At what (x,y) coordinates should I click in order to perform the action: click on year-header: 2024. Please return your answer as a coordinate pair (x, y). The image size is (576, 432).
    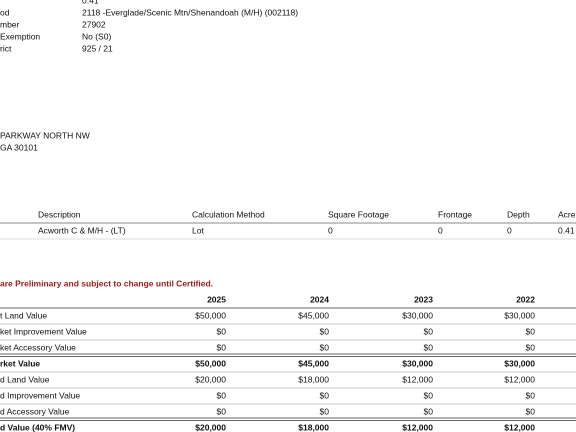
    Looking at the image, I should click on (319, 299).